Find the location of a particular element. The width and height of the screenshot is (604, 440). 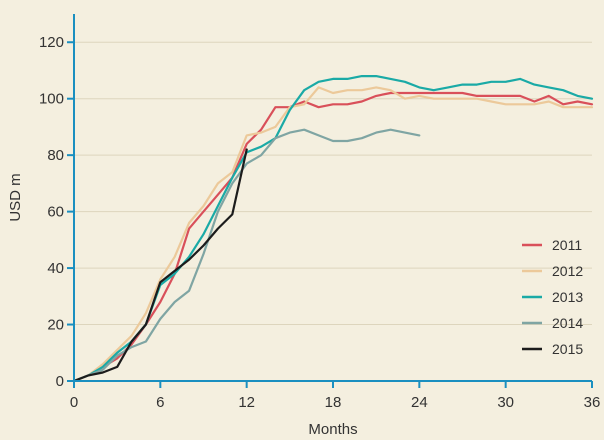

legend-label-2011: 2011 is located at coordinates (567, 245).